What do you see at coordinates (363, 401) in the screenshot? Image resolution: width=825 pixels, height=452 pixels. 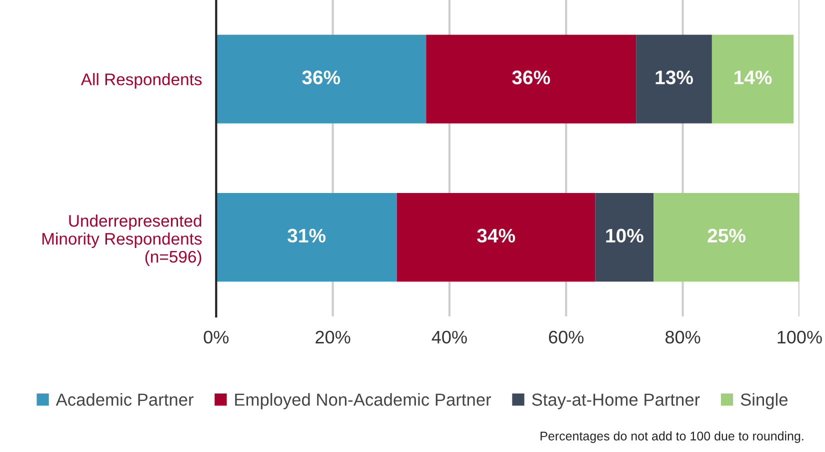 I see `legend-label: Employed Non-Academic Partner` at bounding box center [363, 401].